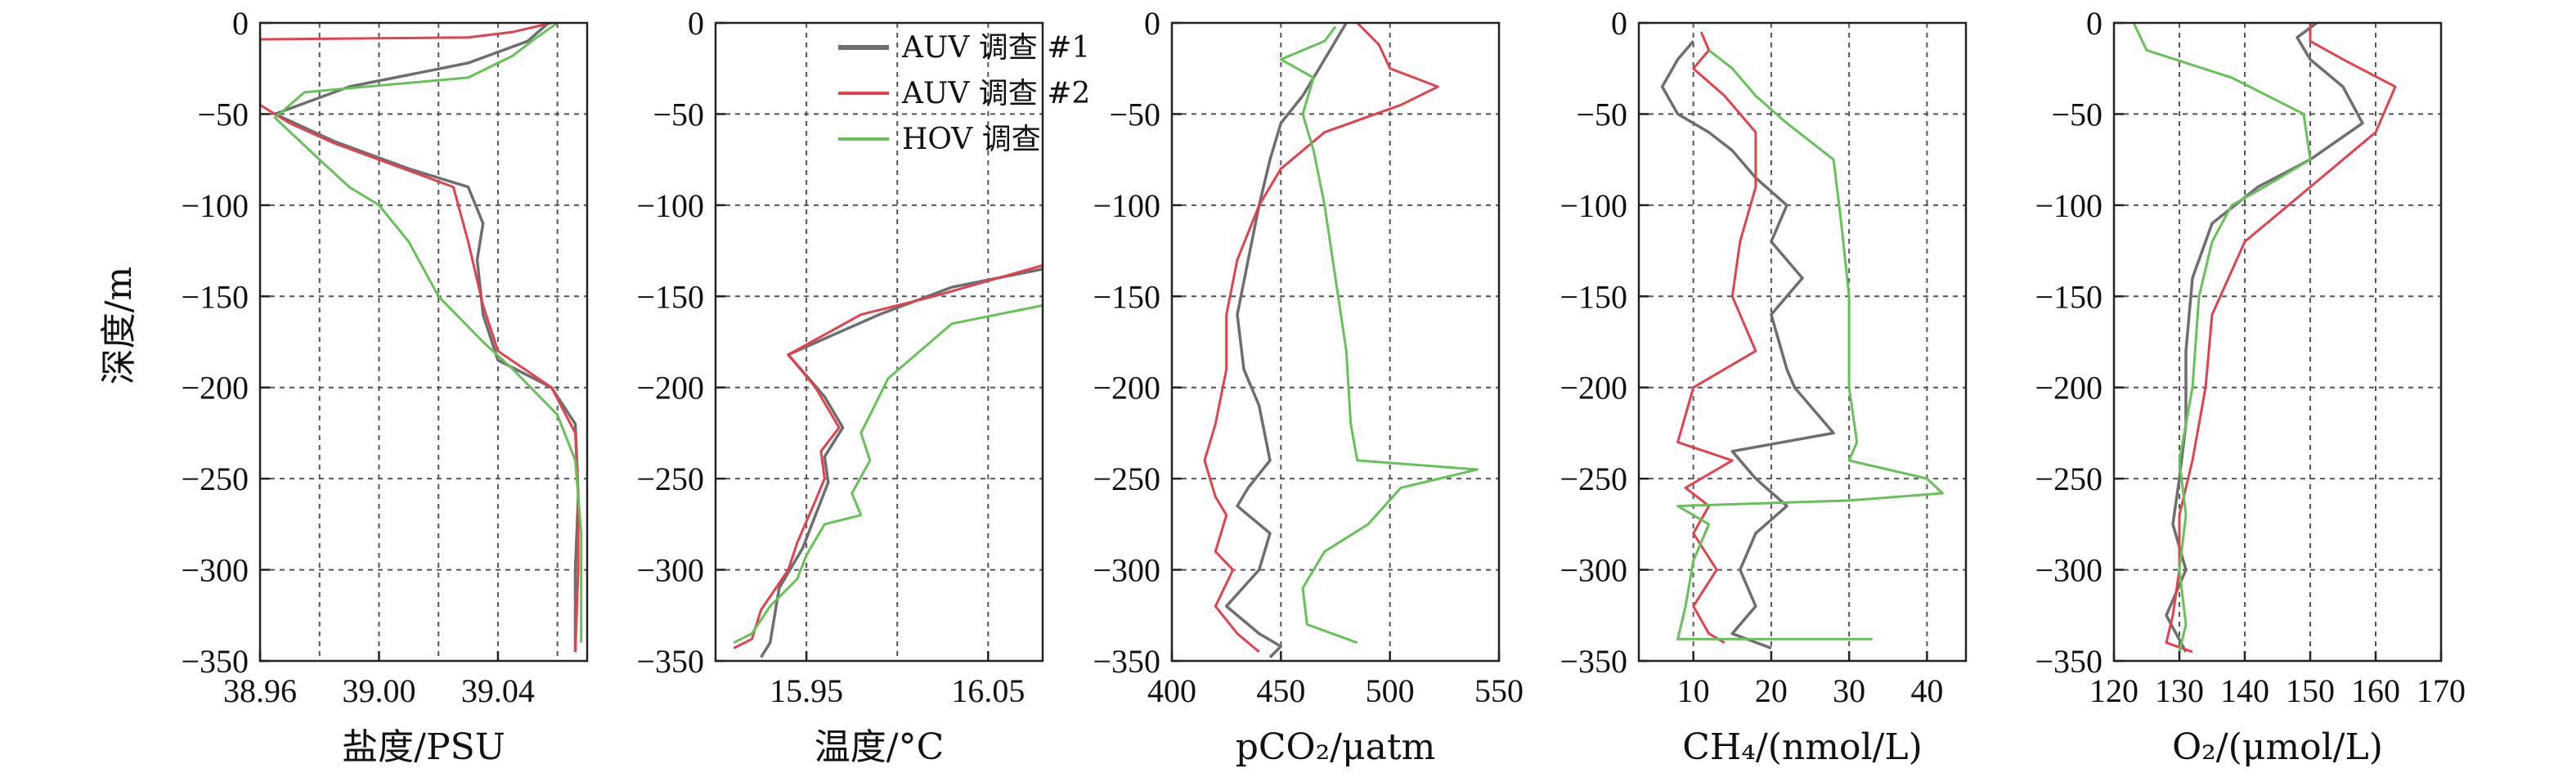 This screenshot has width=2576, height=782. I want to click on x-tick-label: 40, so click(1926, 691).